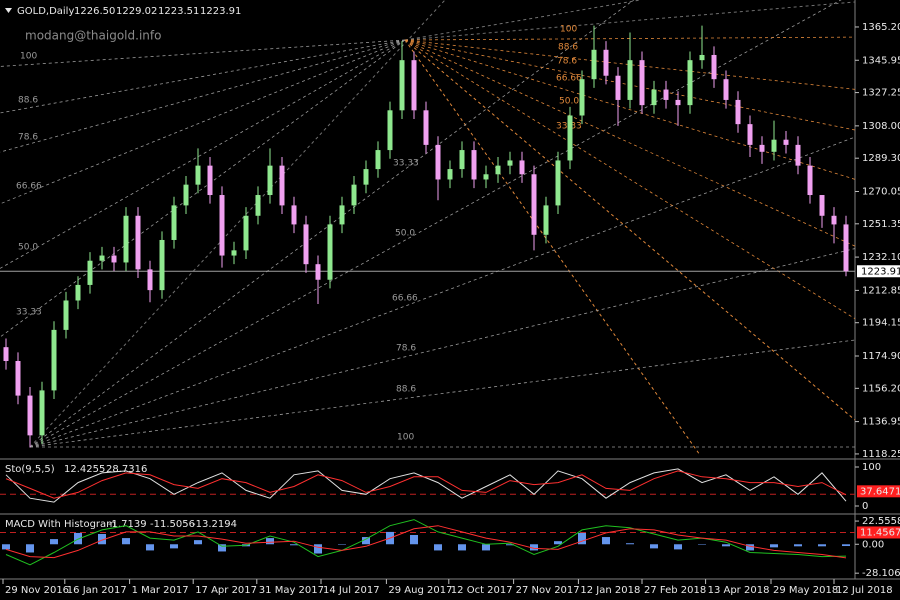 This screenshot has width=900, height=600. What do you see at coordinates (37, 590) in the screenshot?
I see `x-tick-label: 29 Nov 2016` at bounding box center [37, 590].